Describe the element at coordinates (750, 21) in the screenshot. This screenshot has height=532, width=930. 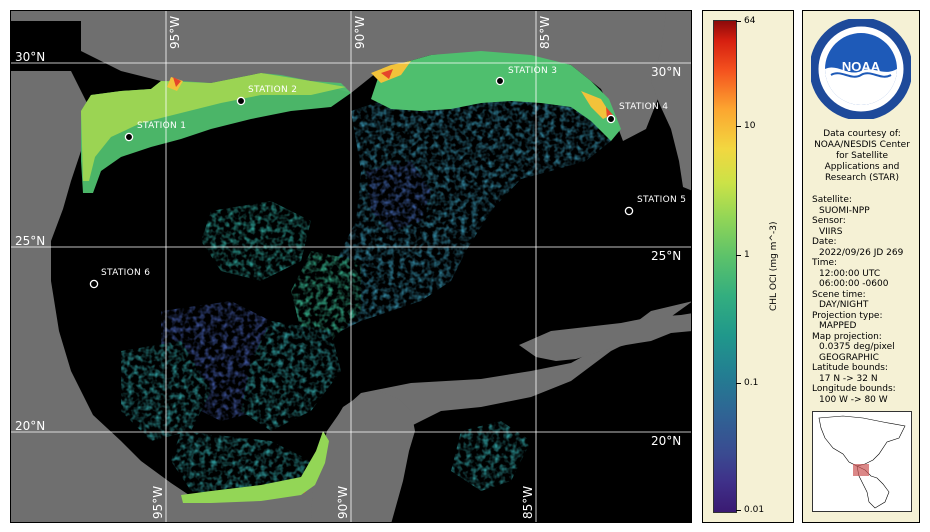
I see `tick-label-64: 64` at that location.